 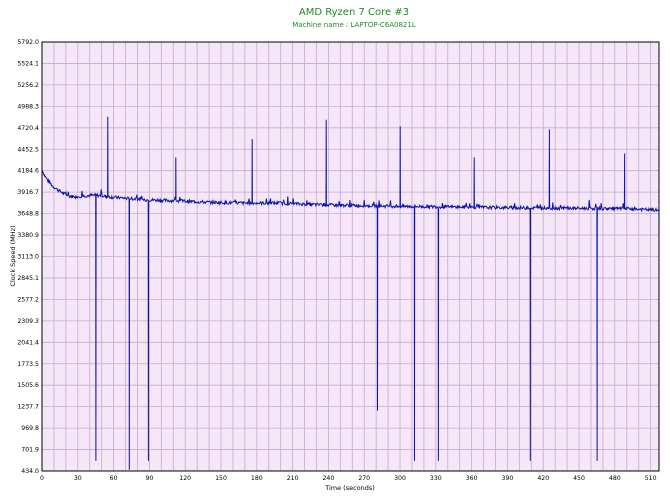 I want to click on x-tick-label: 60, so click(x=114, y=478).